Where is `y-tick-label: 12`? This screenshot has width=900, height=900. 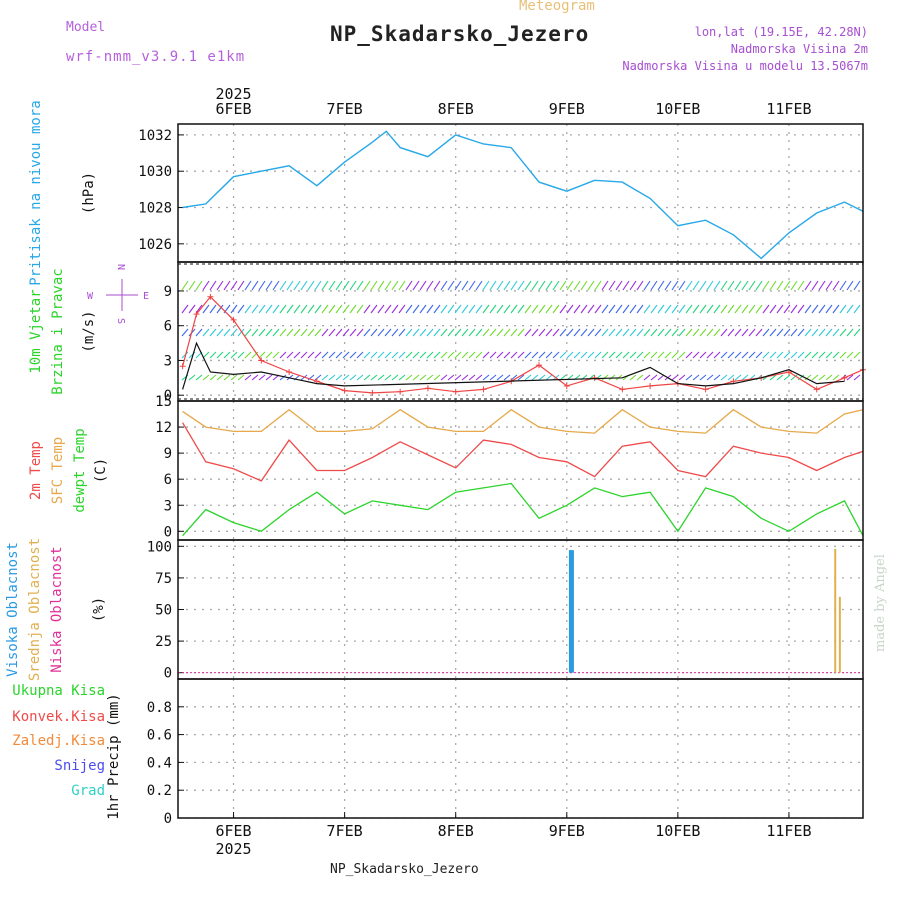
y-tick-label: 12 is located at coordinates (163, 428).